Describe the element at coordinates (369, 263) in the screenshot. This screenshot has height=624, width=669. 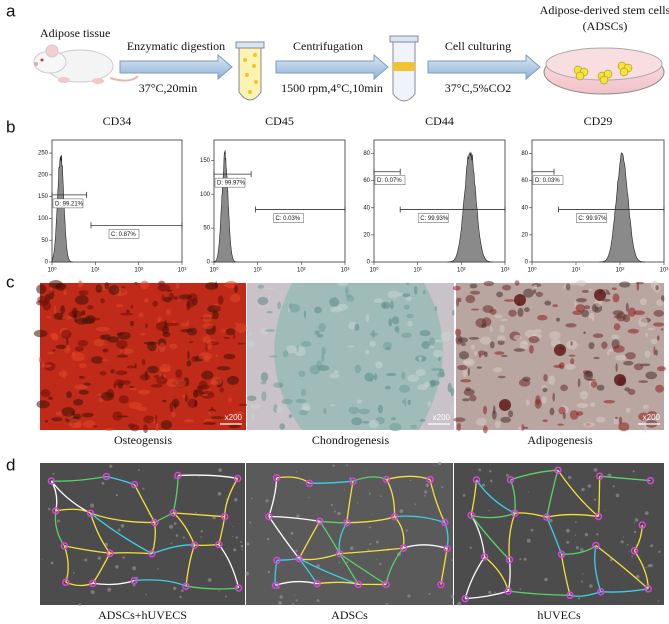
I see `y-tick-label: 0` at that location.